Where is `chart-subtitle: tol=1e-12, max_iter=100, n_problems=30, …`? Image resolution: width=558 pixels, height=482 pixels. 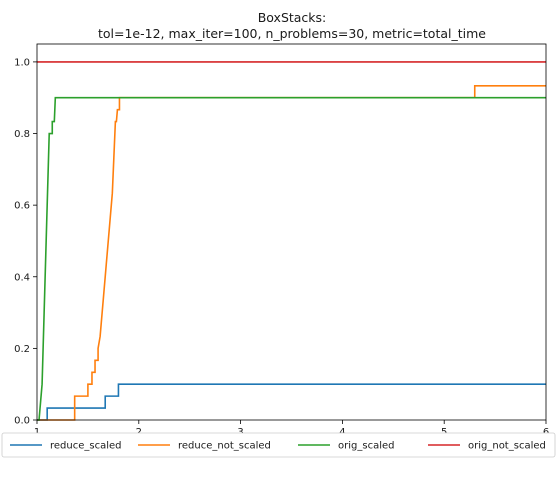
chart-subtitle: tol=1e-12, max_iter=100, n_problems=30, … is located at coordinates (292, 33).